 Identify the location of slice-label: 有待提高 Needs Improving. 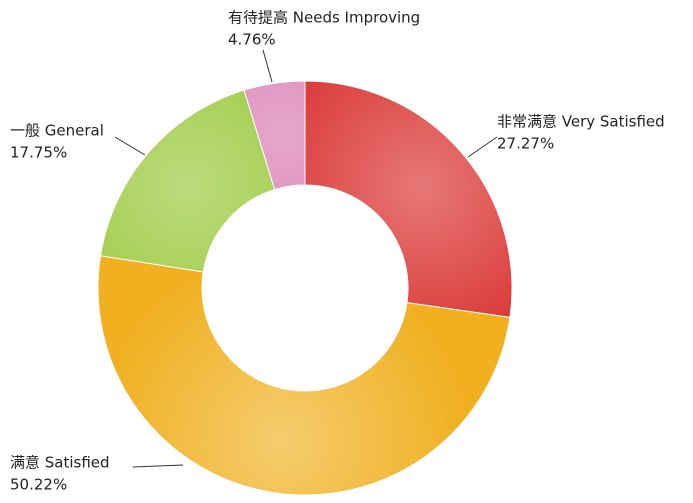
(324, 18).